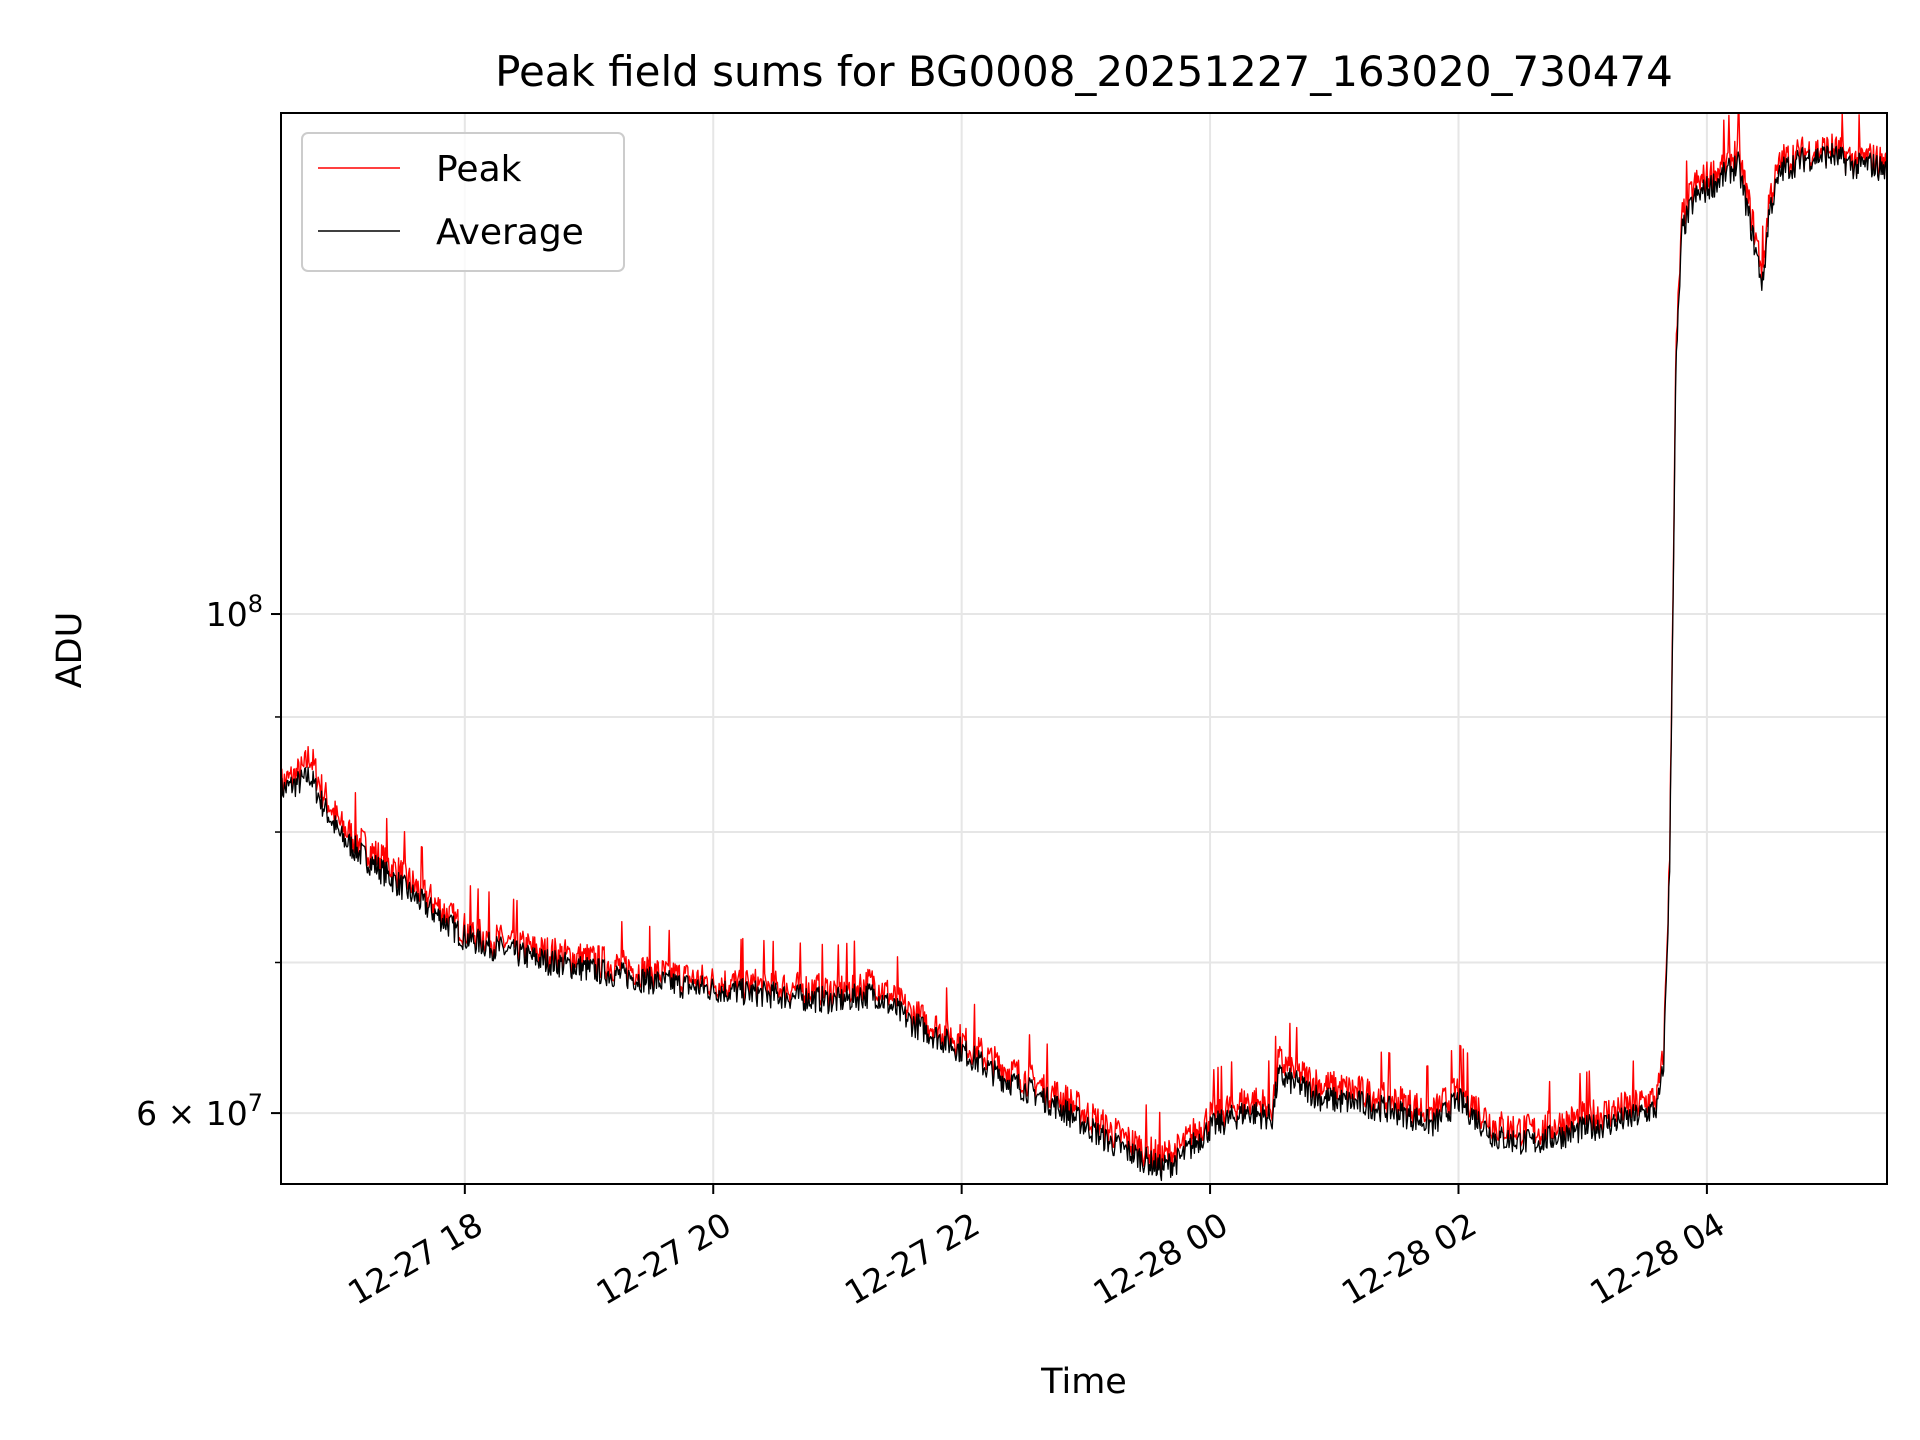  I want to click on legend-peak-label: Peak, so click(479, 169).